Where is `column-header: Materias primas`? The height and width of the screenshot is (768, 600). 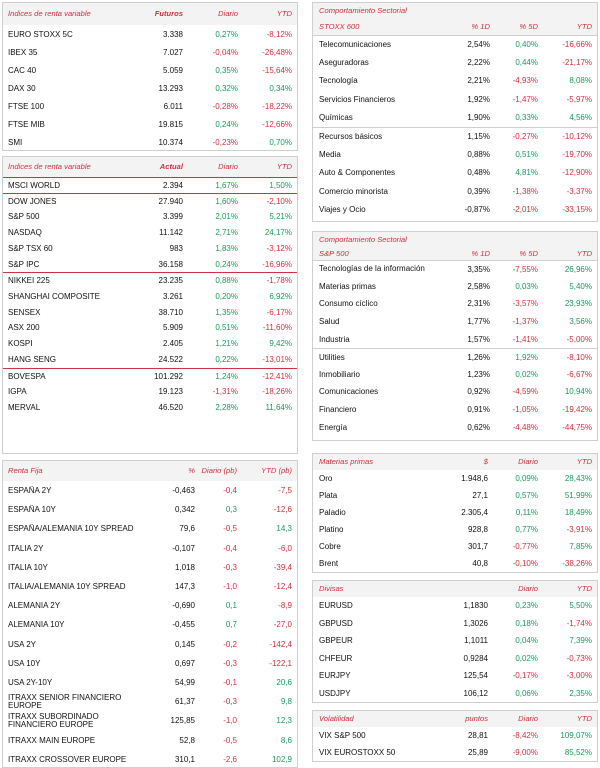
column-header: Materias primas is located at coordinates (346, 462).